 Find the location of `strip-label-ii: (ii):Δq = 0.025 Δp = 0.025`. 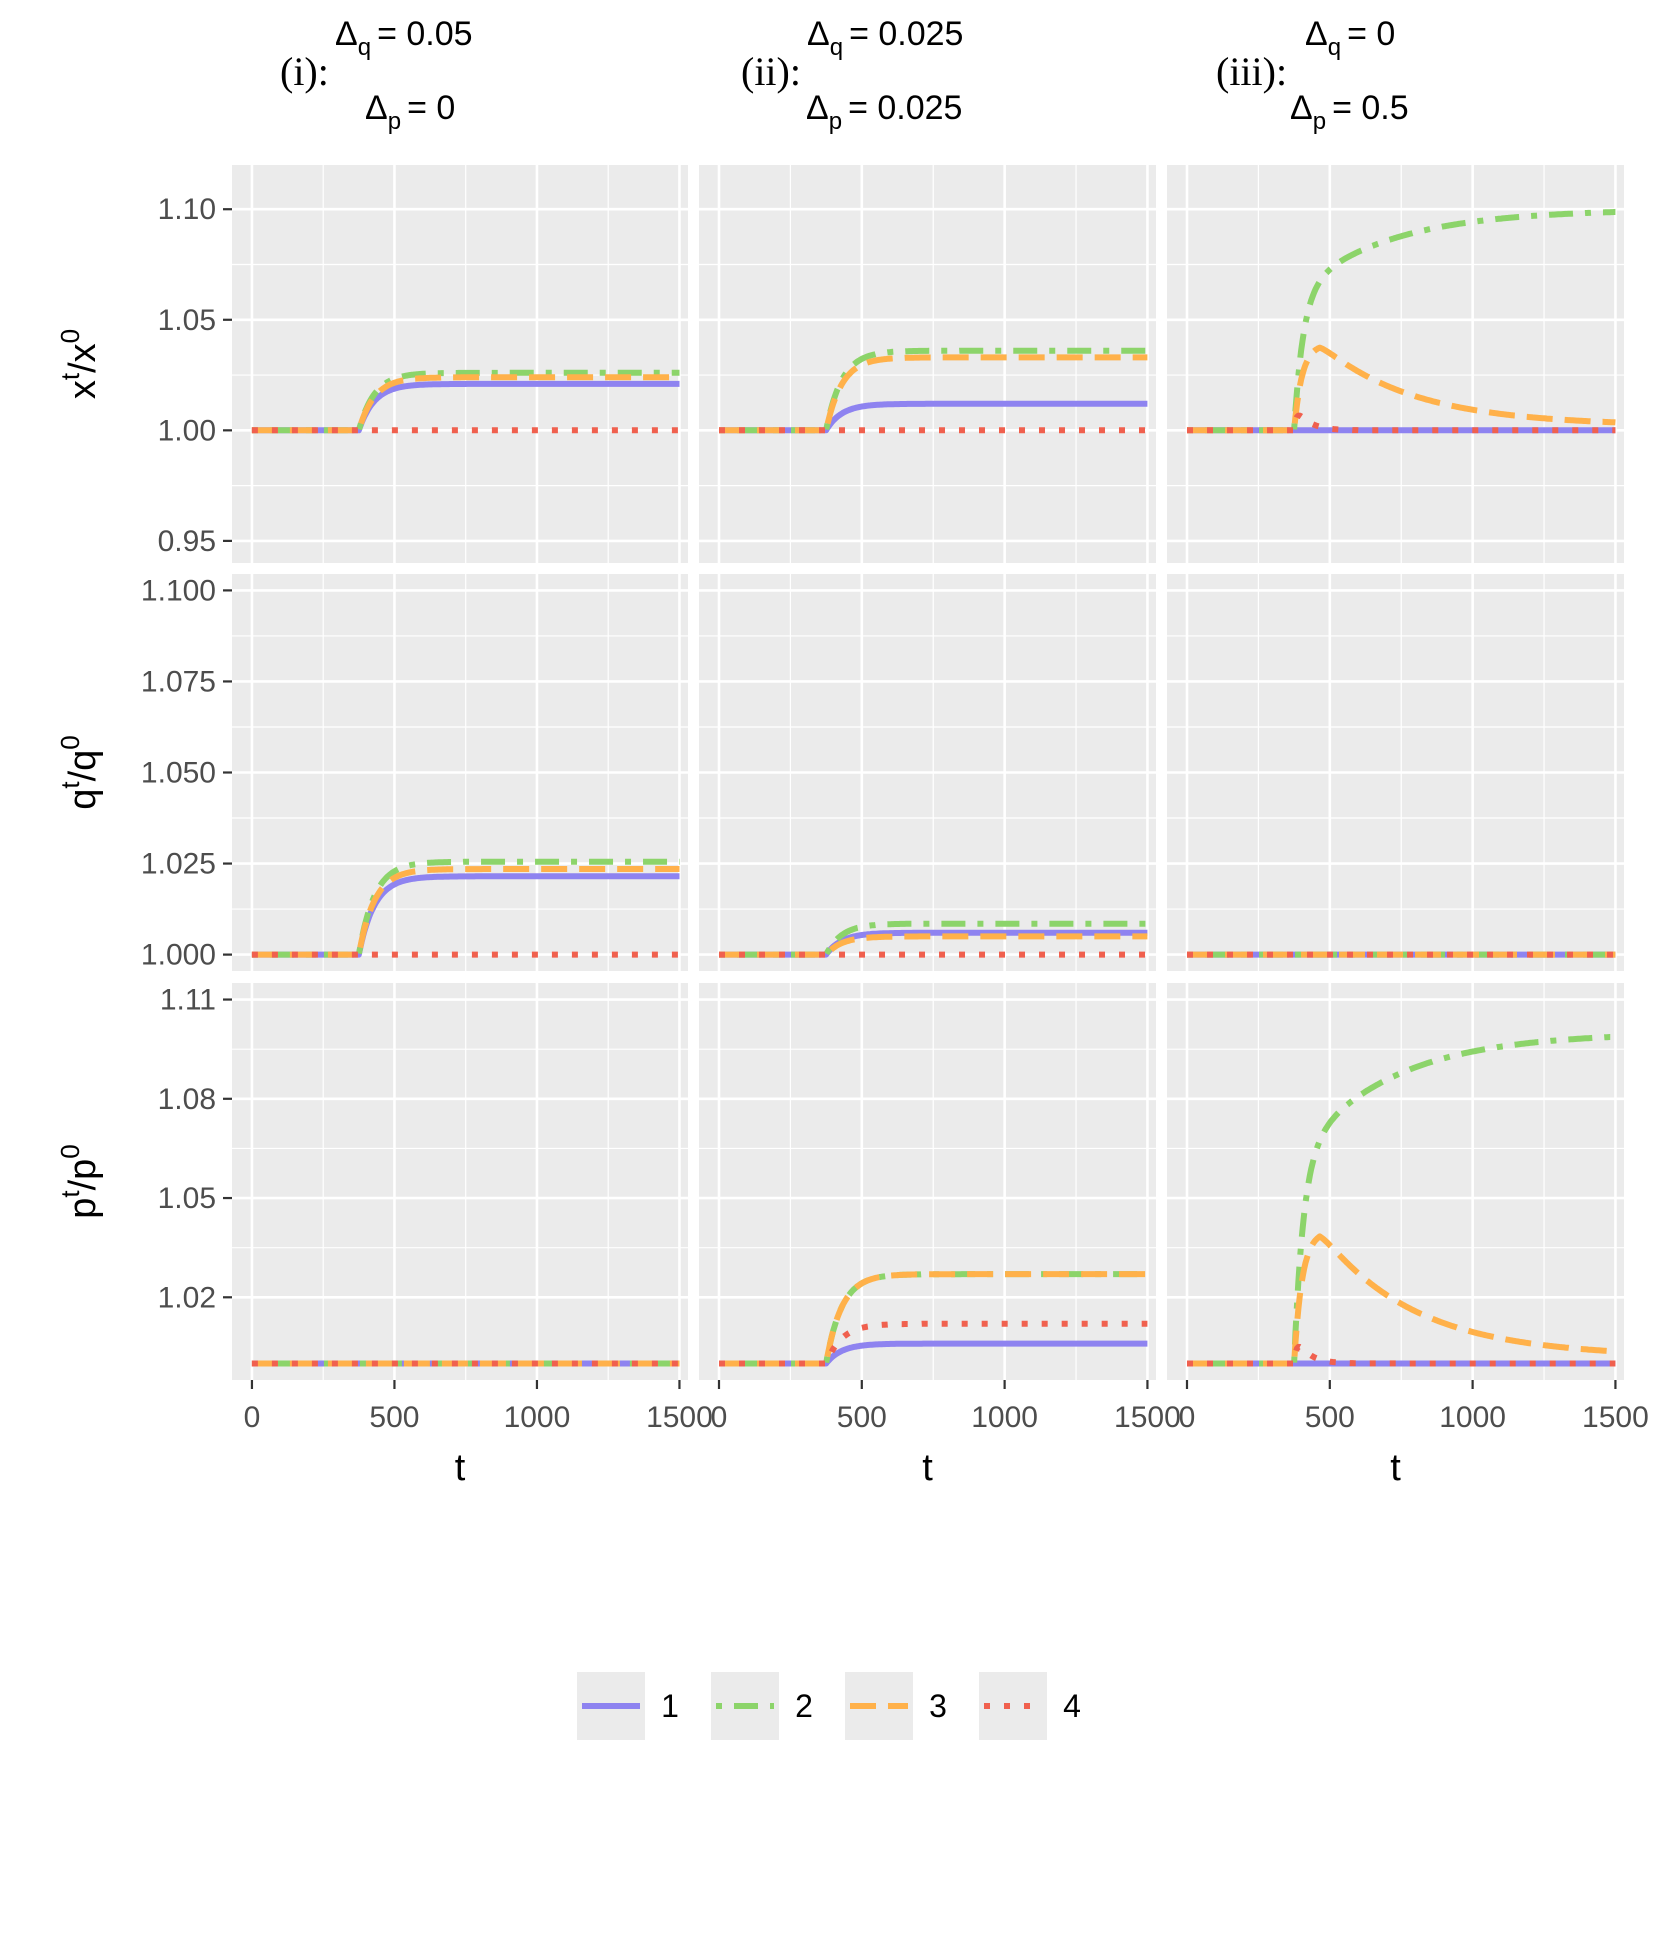

strip-label-ii: (ii):Δq = 0.025 Δp = 0.025 is located at coordinates (852, 75).